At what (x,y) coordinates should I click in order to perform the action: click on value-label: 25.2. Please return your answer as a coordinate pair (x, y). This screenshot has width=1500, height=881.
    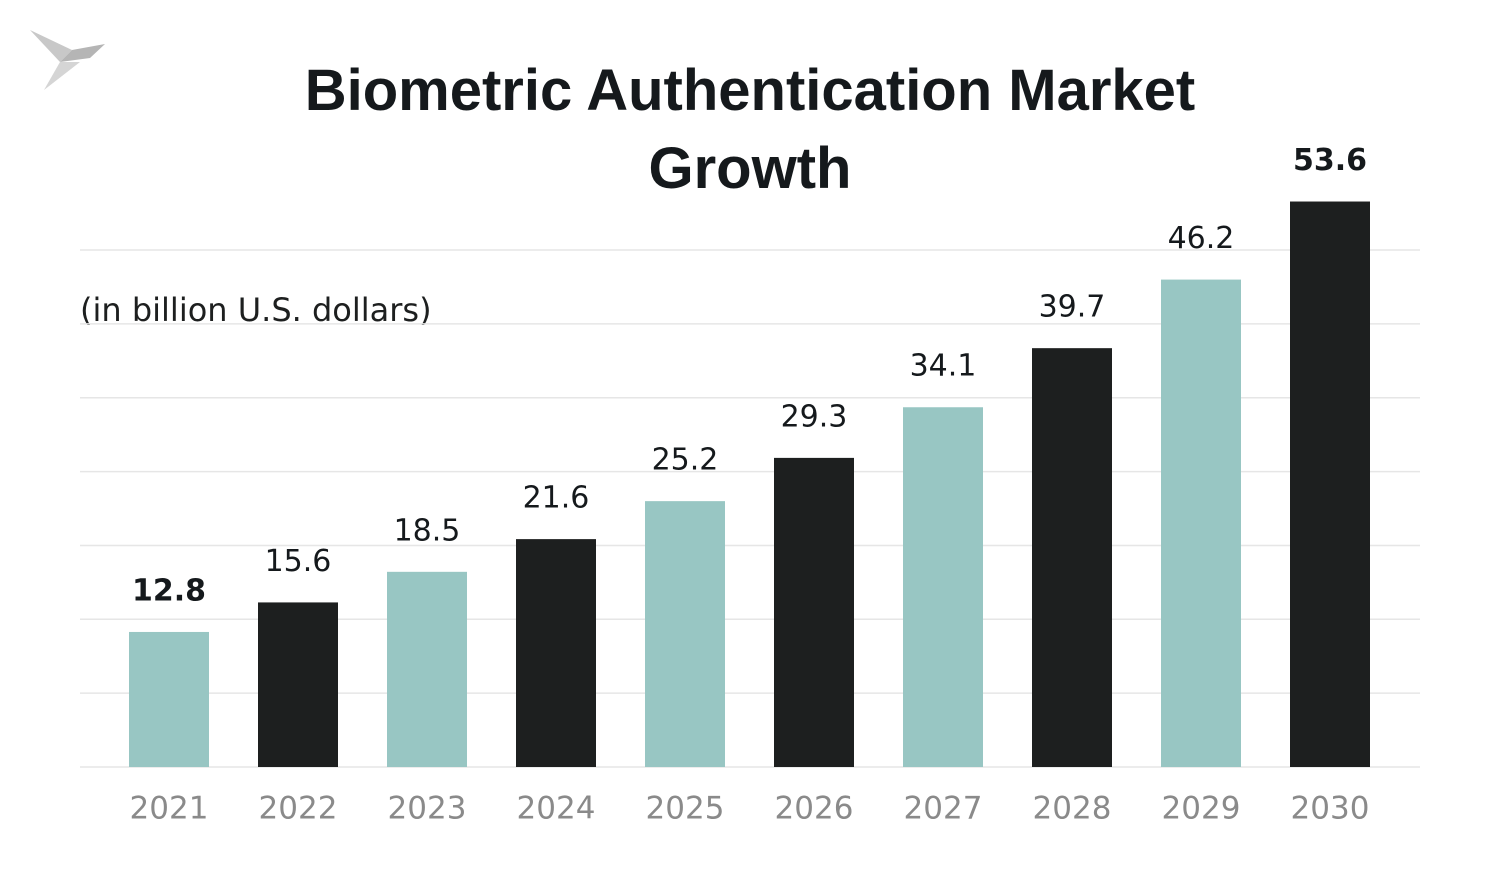
    Looking at the image, I should click on (685, 460).